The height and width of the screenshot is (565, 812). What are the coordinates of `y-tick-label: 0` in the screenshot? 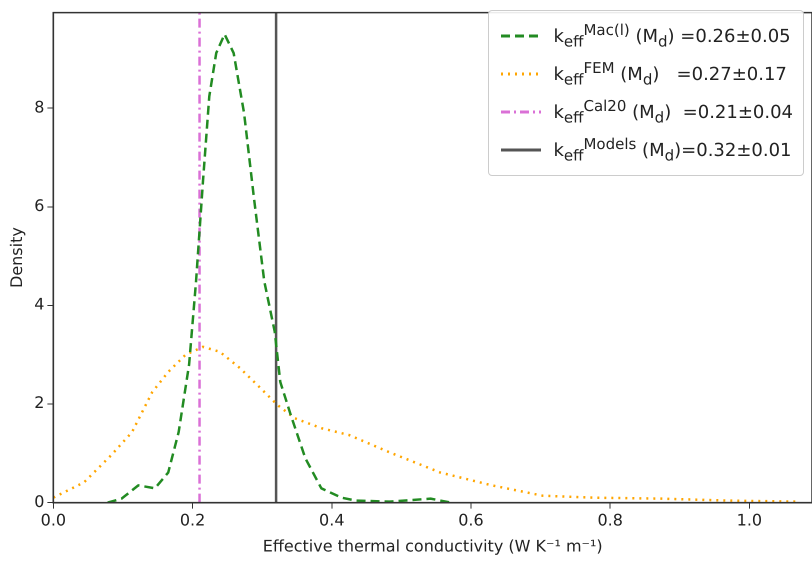 It's located at (39, 501).